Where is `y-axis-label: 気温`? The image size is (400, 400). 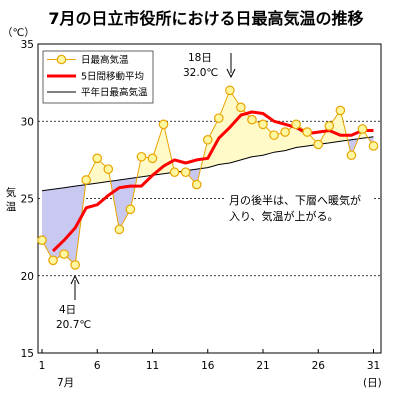
y-axis-label: 気温 is located at coordinates (11, 199).